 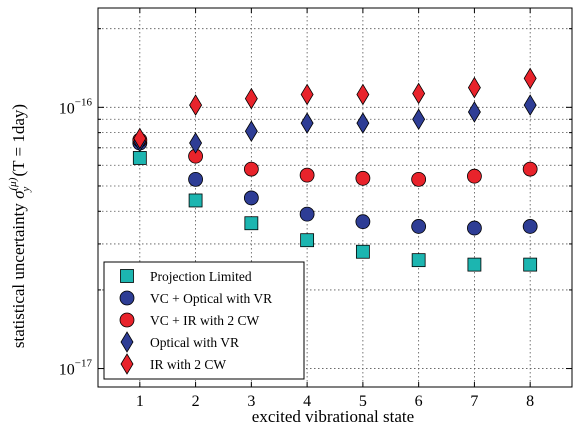 I want to click on y-axis-label-superscript: (μ), so click(x=13, y=183).